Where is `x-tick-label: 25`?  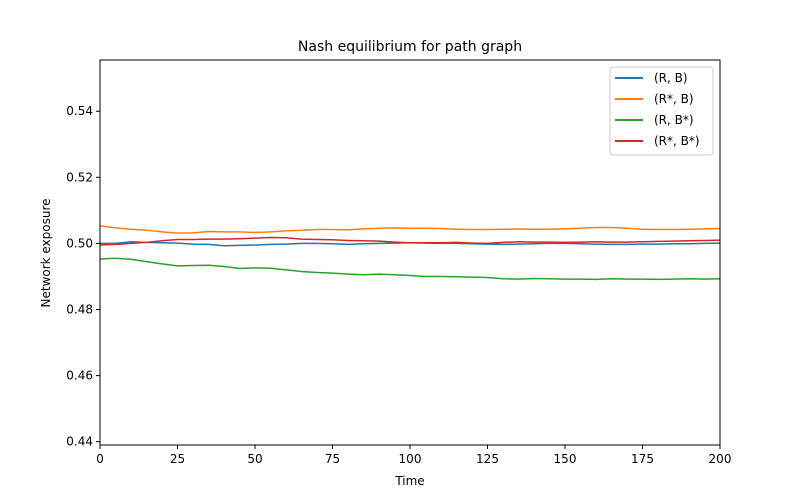 x-tick-label: 25 is located at coordinates (177, 459).